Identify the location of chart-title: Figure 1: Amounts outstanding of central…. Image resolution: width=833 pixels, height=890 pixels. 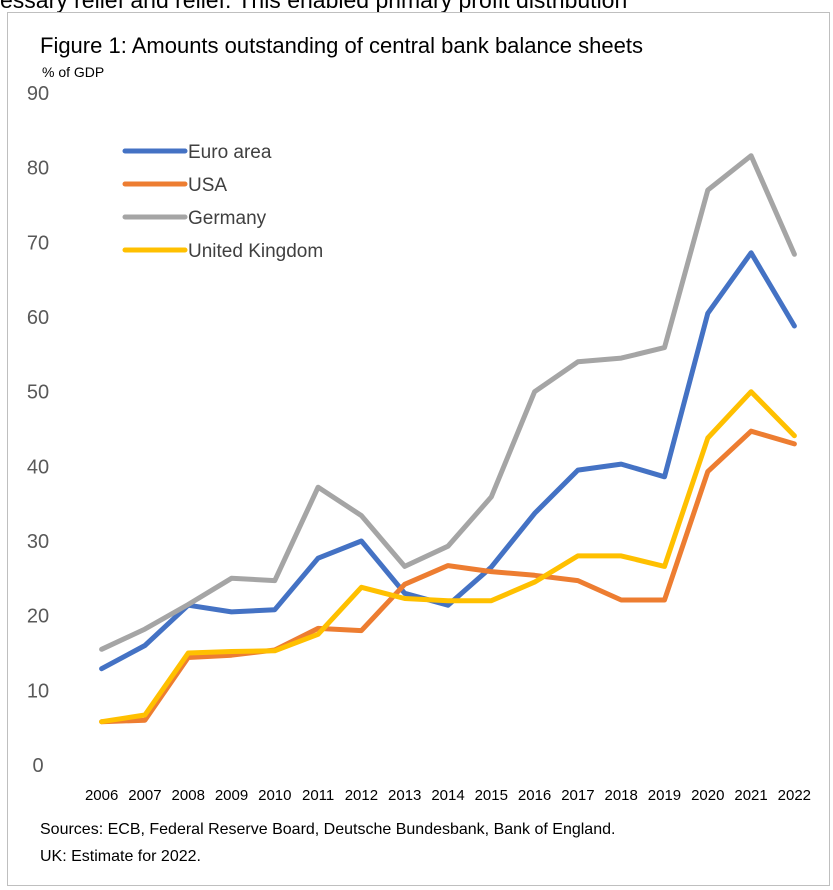
(341, 45).